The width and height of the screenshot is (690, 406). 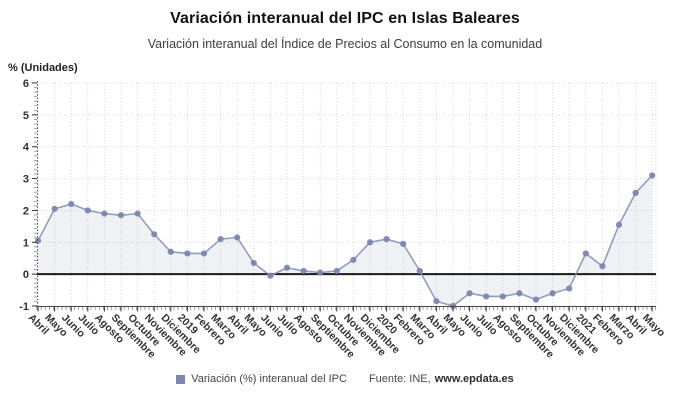 I want to click on y-tick-label: 6, so click(x=26, y=84).